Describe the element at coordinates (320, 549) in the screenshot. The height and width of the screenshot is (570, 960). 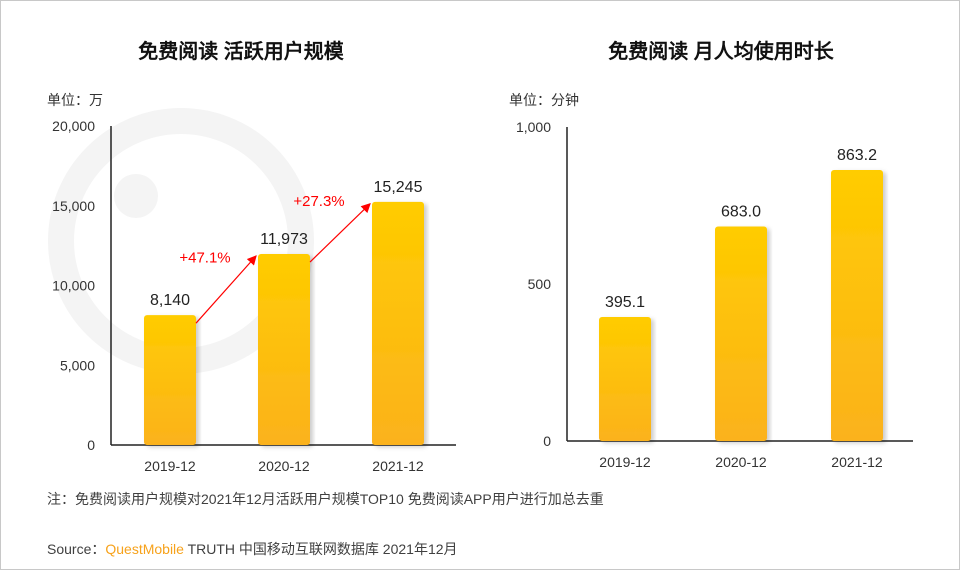
I see `source-rest: TRUTH 中国移动互联网数据库 2021年12月` at that location.